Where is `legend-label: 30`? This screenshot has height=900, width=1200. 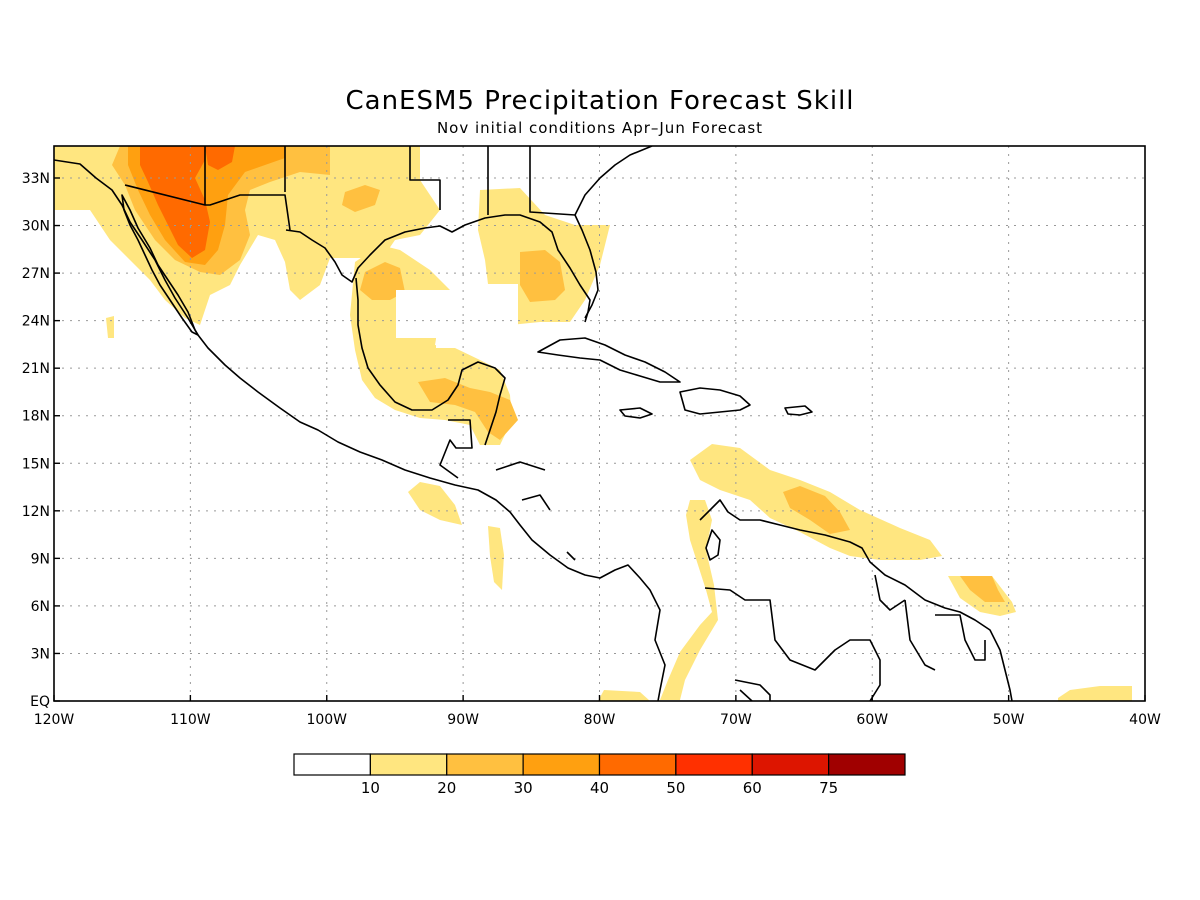 legend-label: 30 is located at coordinates (523, 788).